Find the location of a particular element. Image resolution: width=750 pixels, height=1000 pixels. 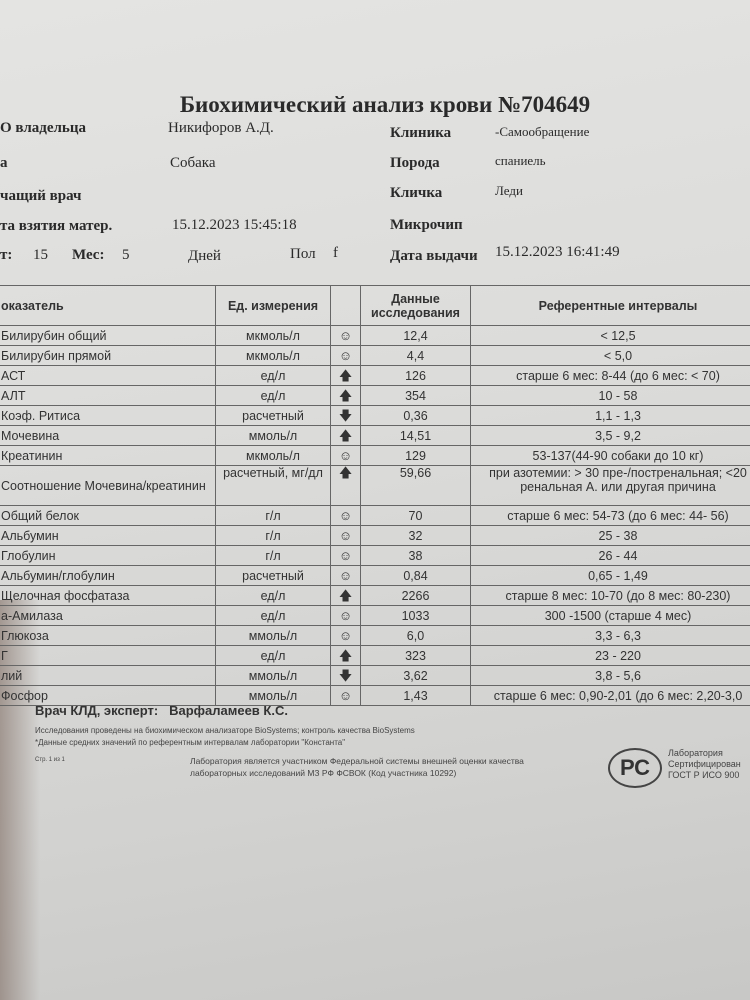

page-number: Стр. 1 из 1 is located at coordinates (50, 760).